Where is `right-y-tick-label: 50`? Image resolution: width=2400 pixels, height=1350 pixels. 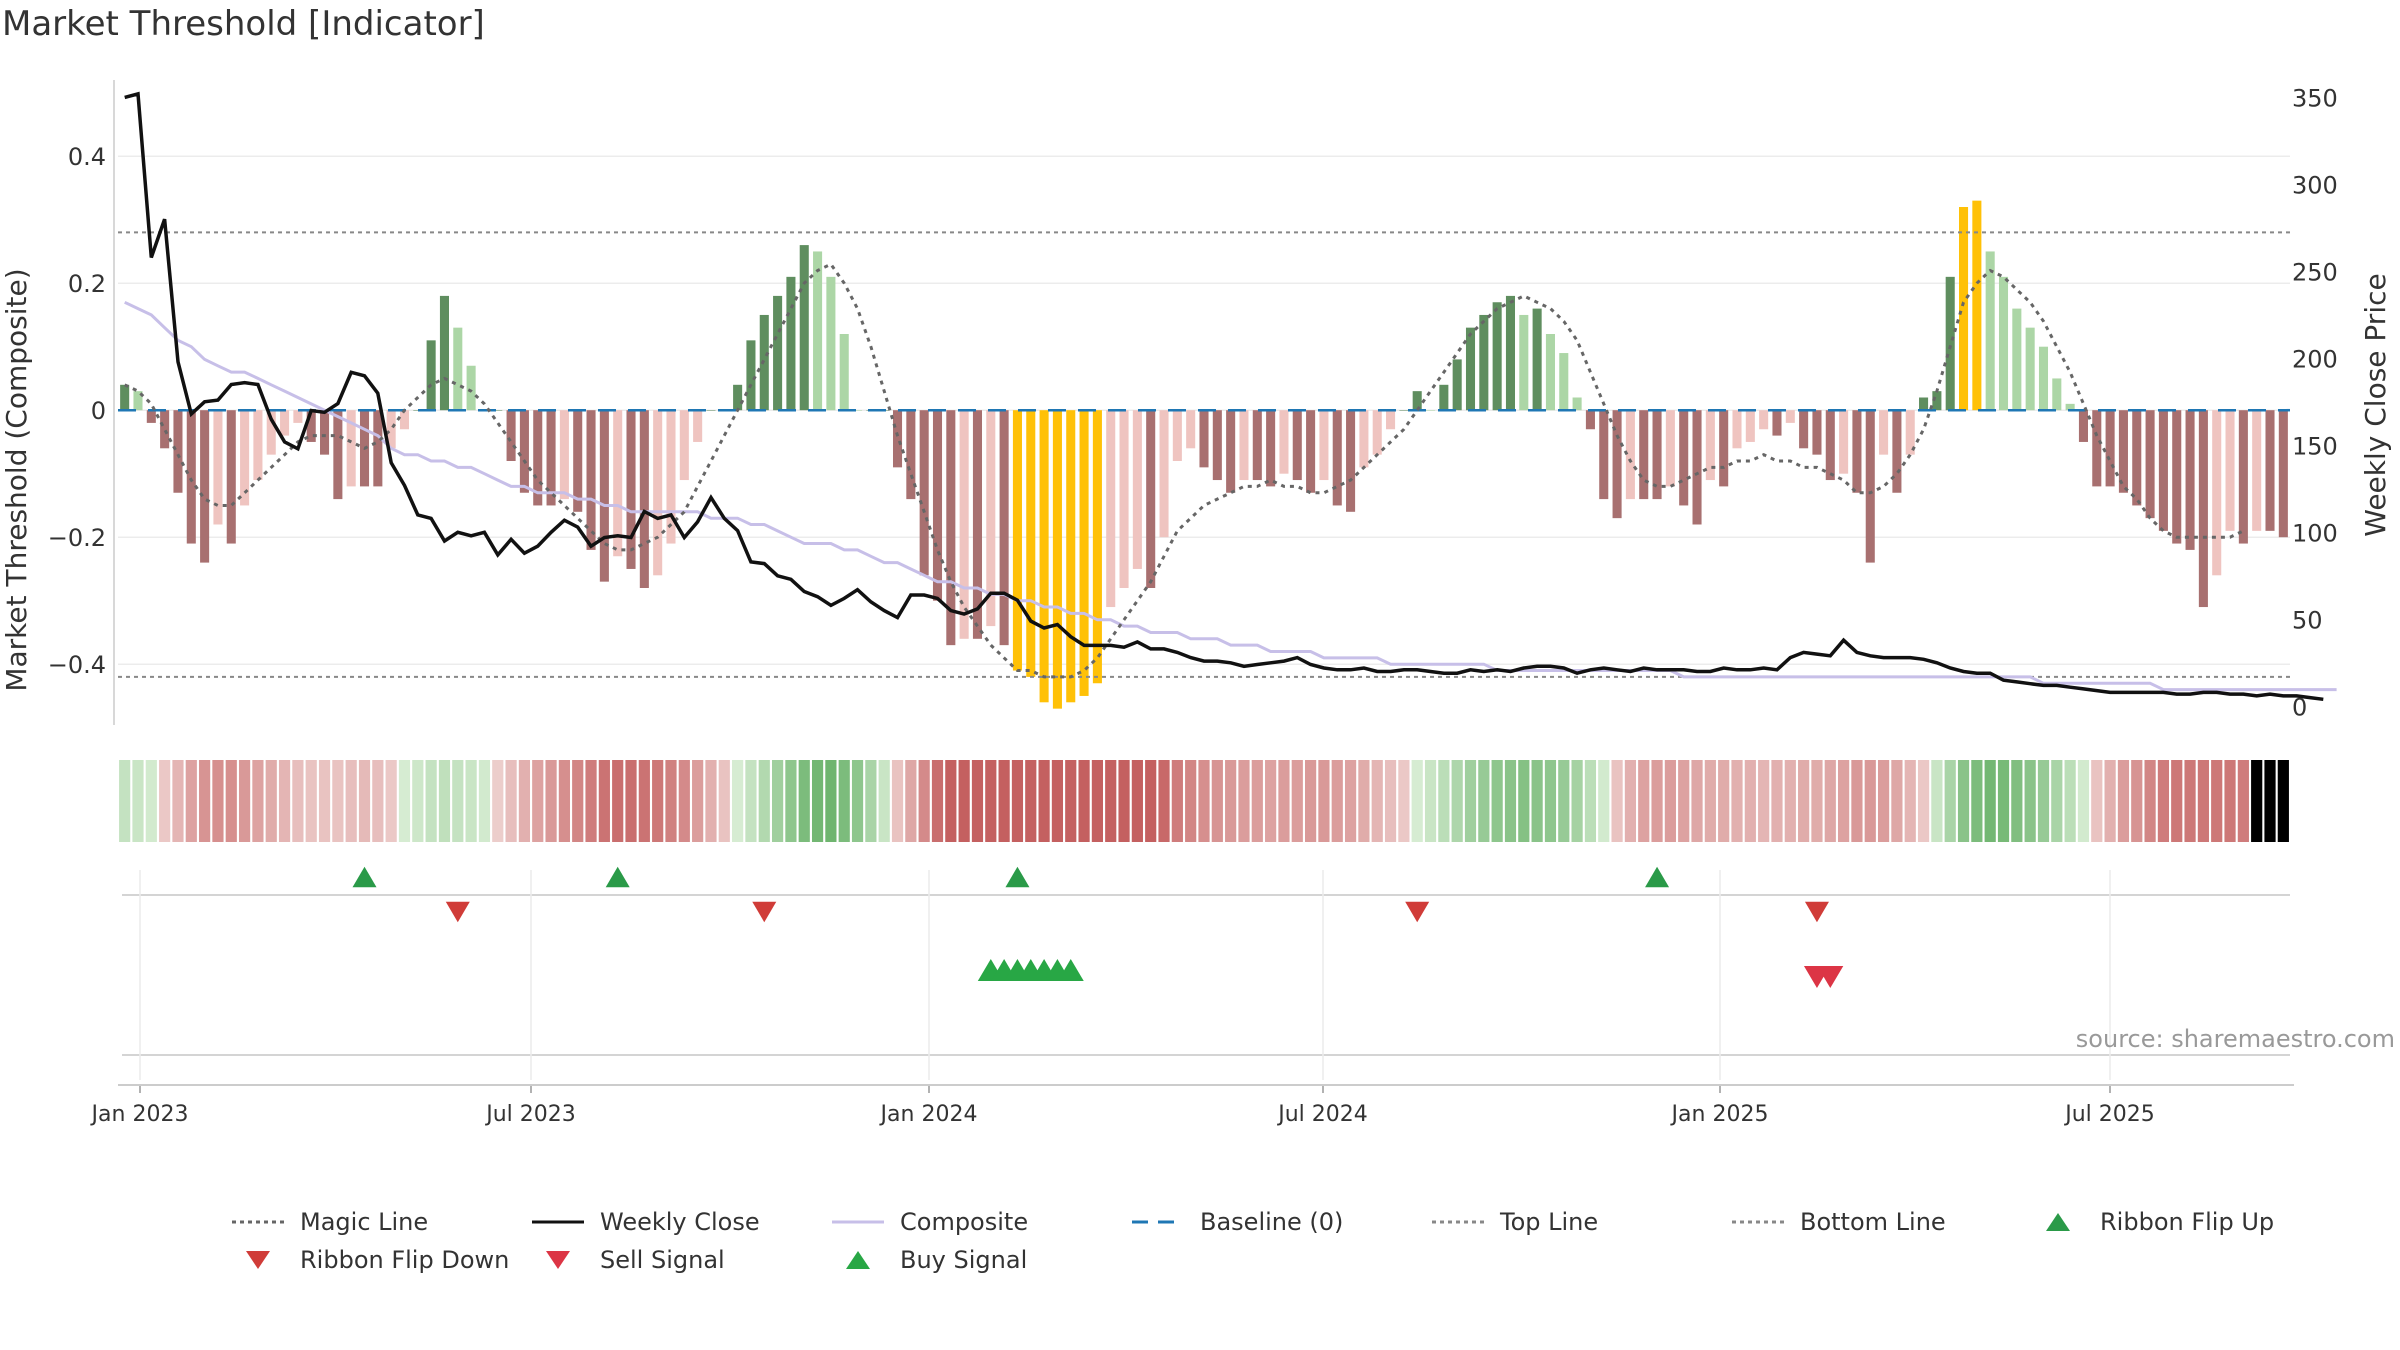 right-y-tick-label: 50 is located at coordinates (2307, 620).